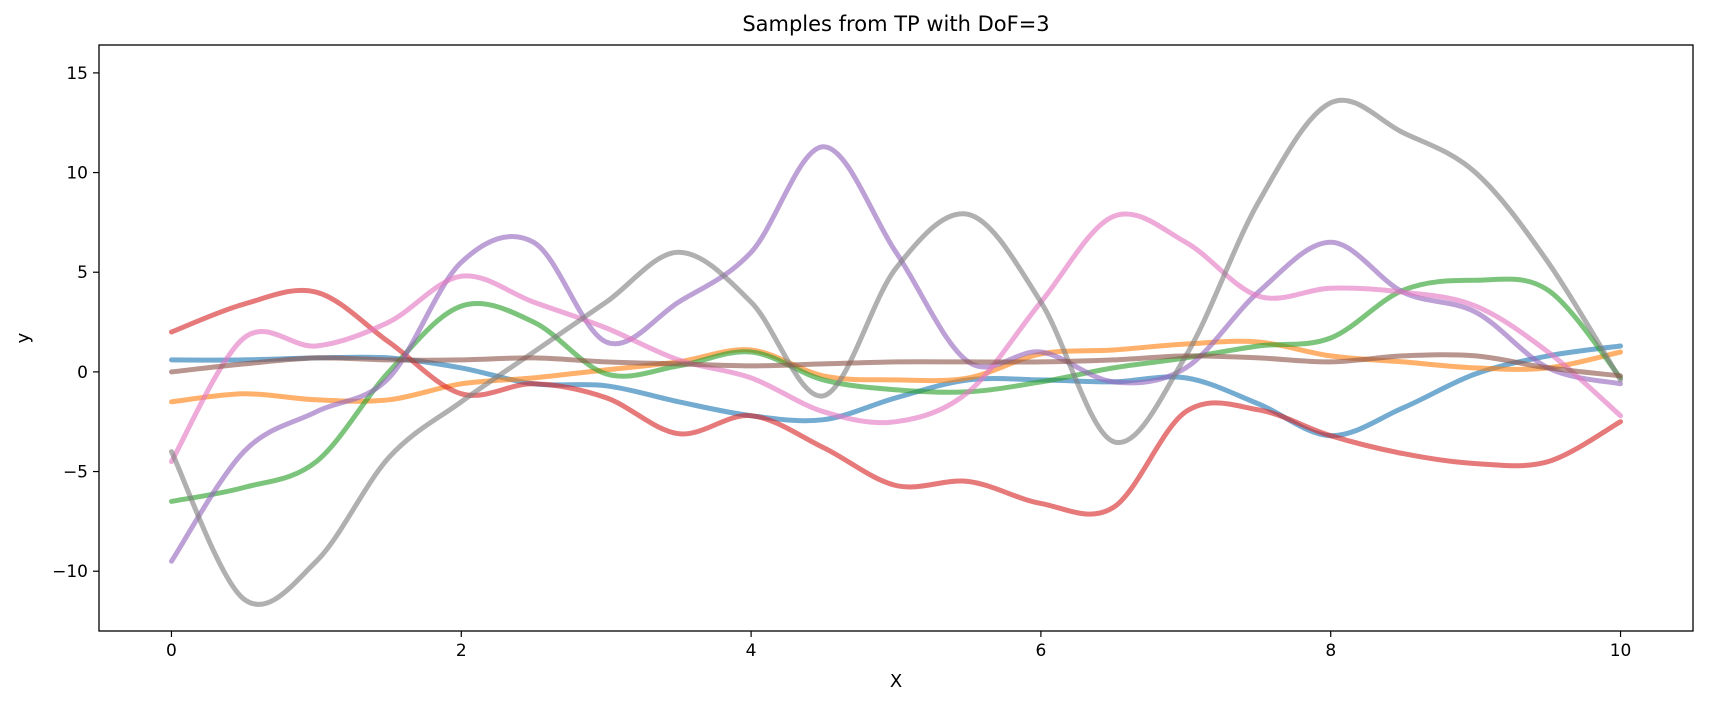 The height and width of the screenshot is (702, 1709). I want to click on y-tick-label: −5, so click(75, 473).